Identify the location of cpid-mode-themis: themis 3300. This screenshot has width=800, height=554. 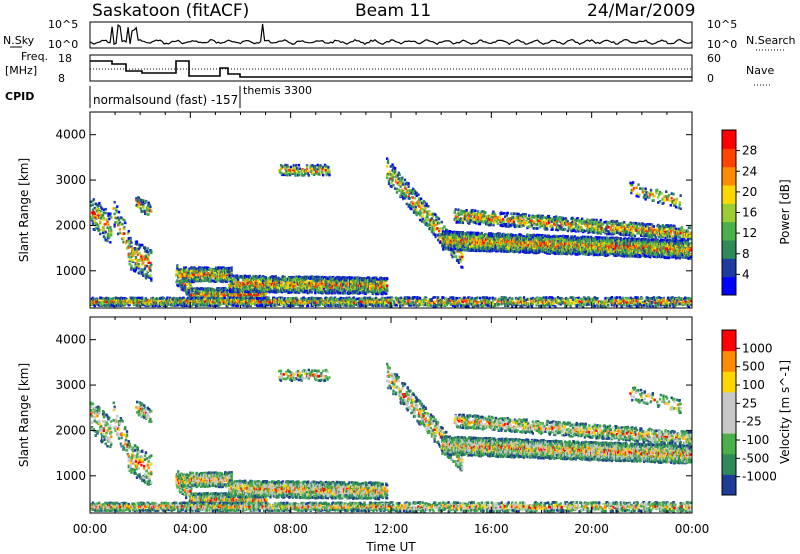
(277, 90).